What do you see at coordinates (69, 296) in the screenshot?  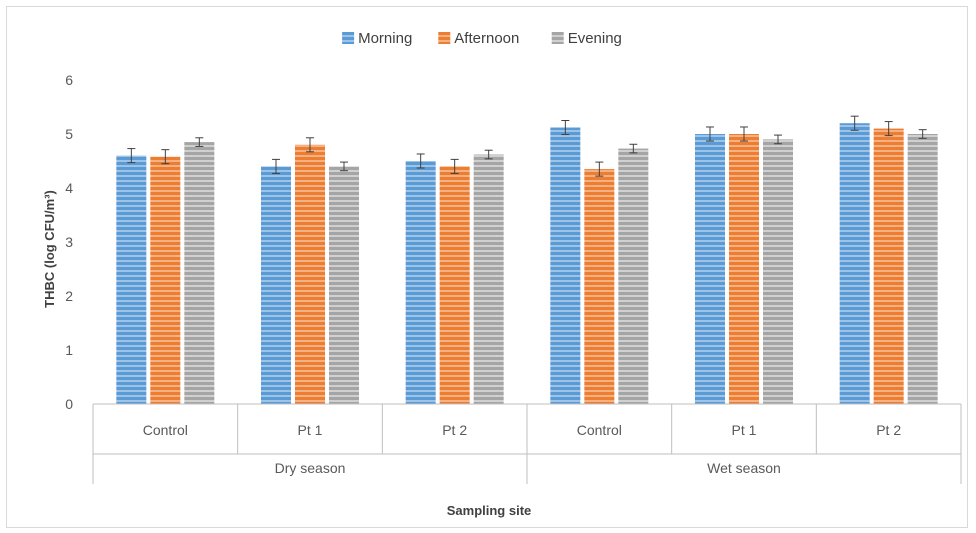 I see `y-tick-label: 2` at bounding box center [69, 296].